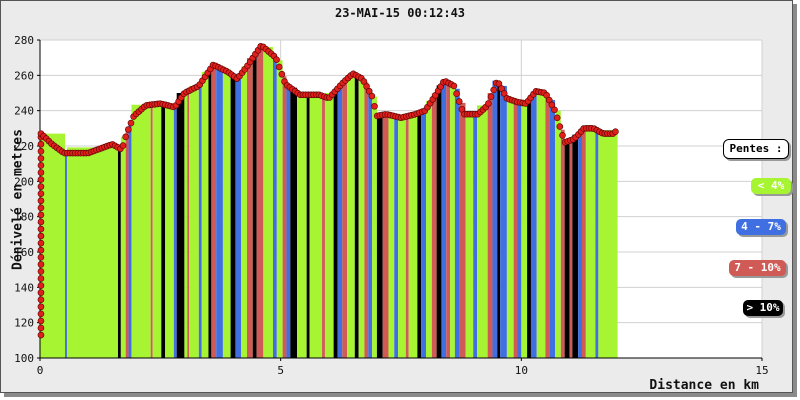 The height and width of the screenshot is (400, 800). I want to click on y-tick-label: 180, so click(24, 217).